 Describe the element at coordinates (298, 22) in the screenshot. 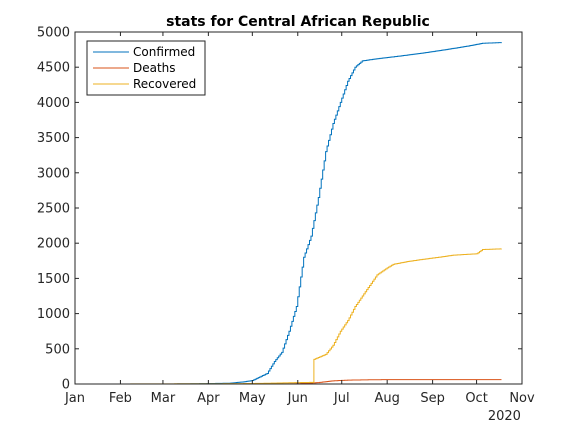

I see `chart-title: stats for Central African Republic` at that location.